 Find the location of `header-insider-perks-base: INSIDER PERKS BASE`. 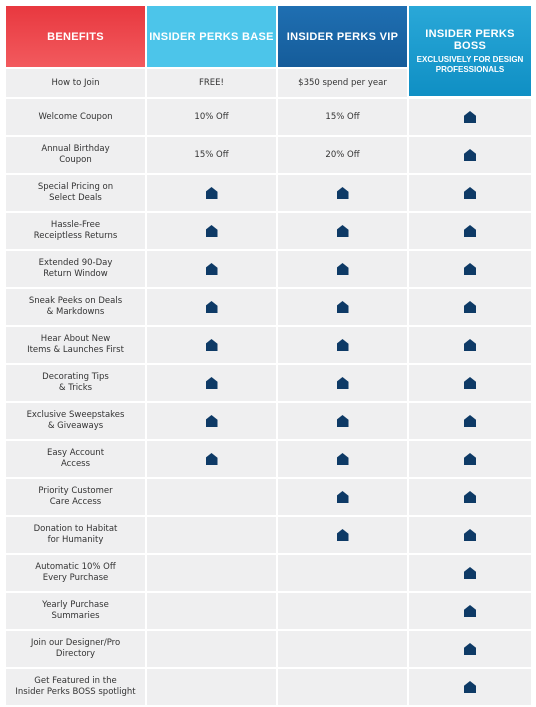

header-insider-perks-base: INSIDER PERKS BASE is located at coordinates (211, 36).